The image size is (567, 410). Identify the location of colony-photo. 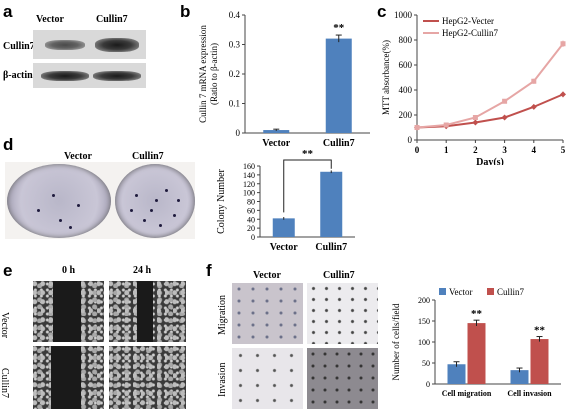
(100, 200).